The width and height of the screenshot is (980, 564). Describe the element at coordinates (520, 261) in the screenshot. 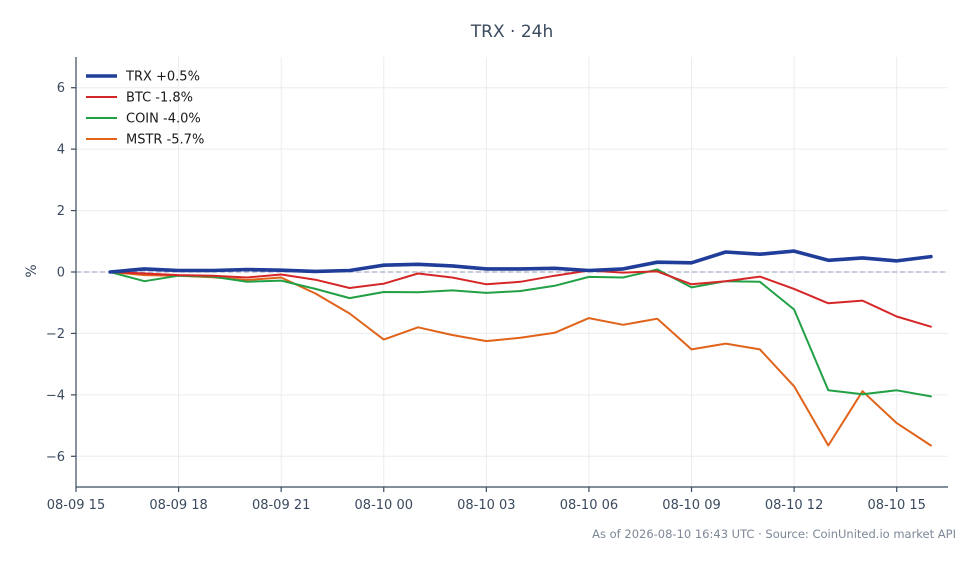

I see `series-line-trx` at that location.